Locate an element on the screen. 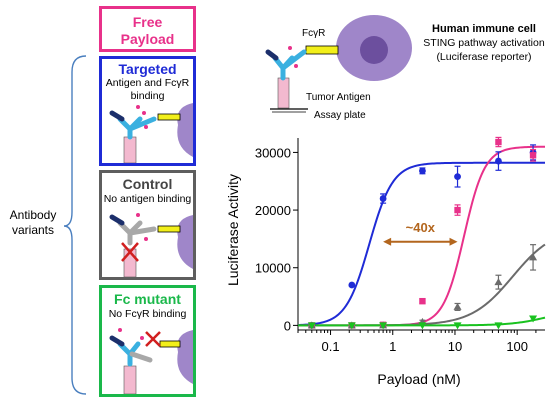  y-tick-label: 10000 is located at coordinates (273, 268).